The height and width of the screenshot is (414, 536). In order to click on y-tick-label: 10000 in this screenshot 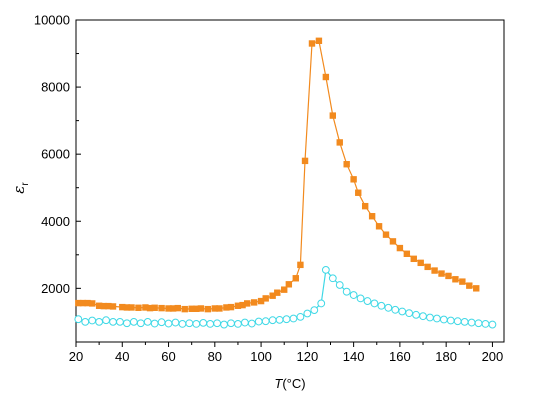, I will do `click(52, 20)`.